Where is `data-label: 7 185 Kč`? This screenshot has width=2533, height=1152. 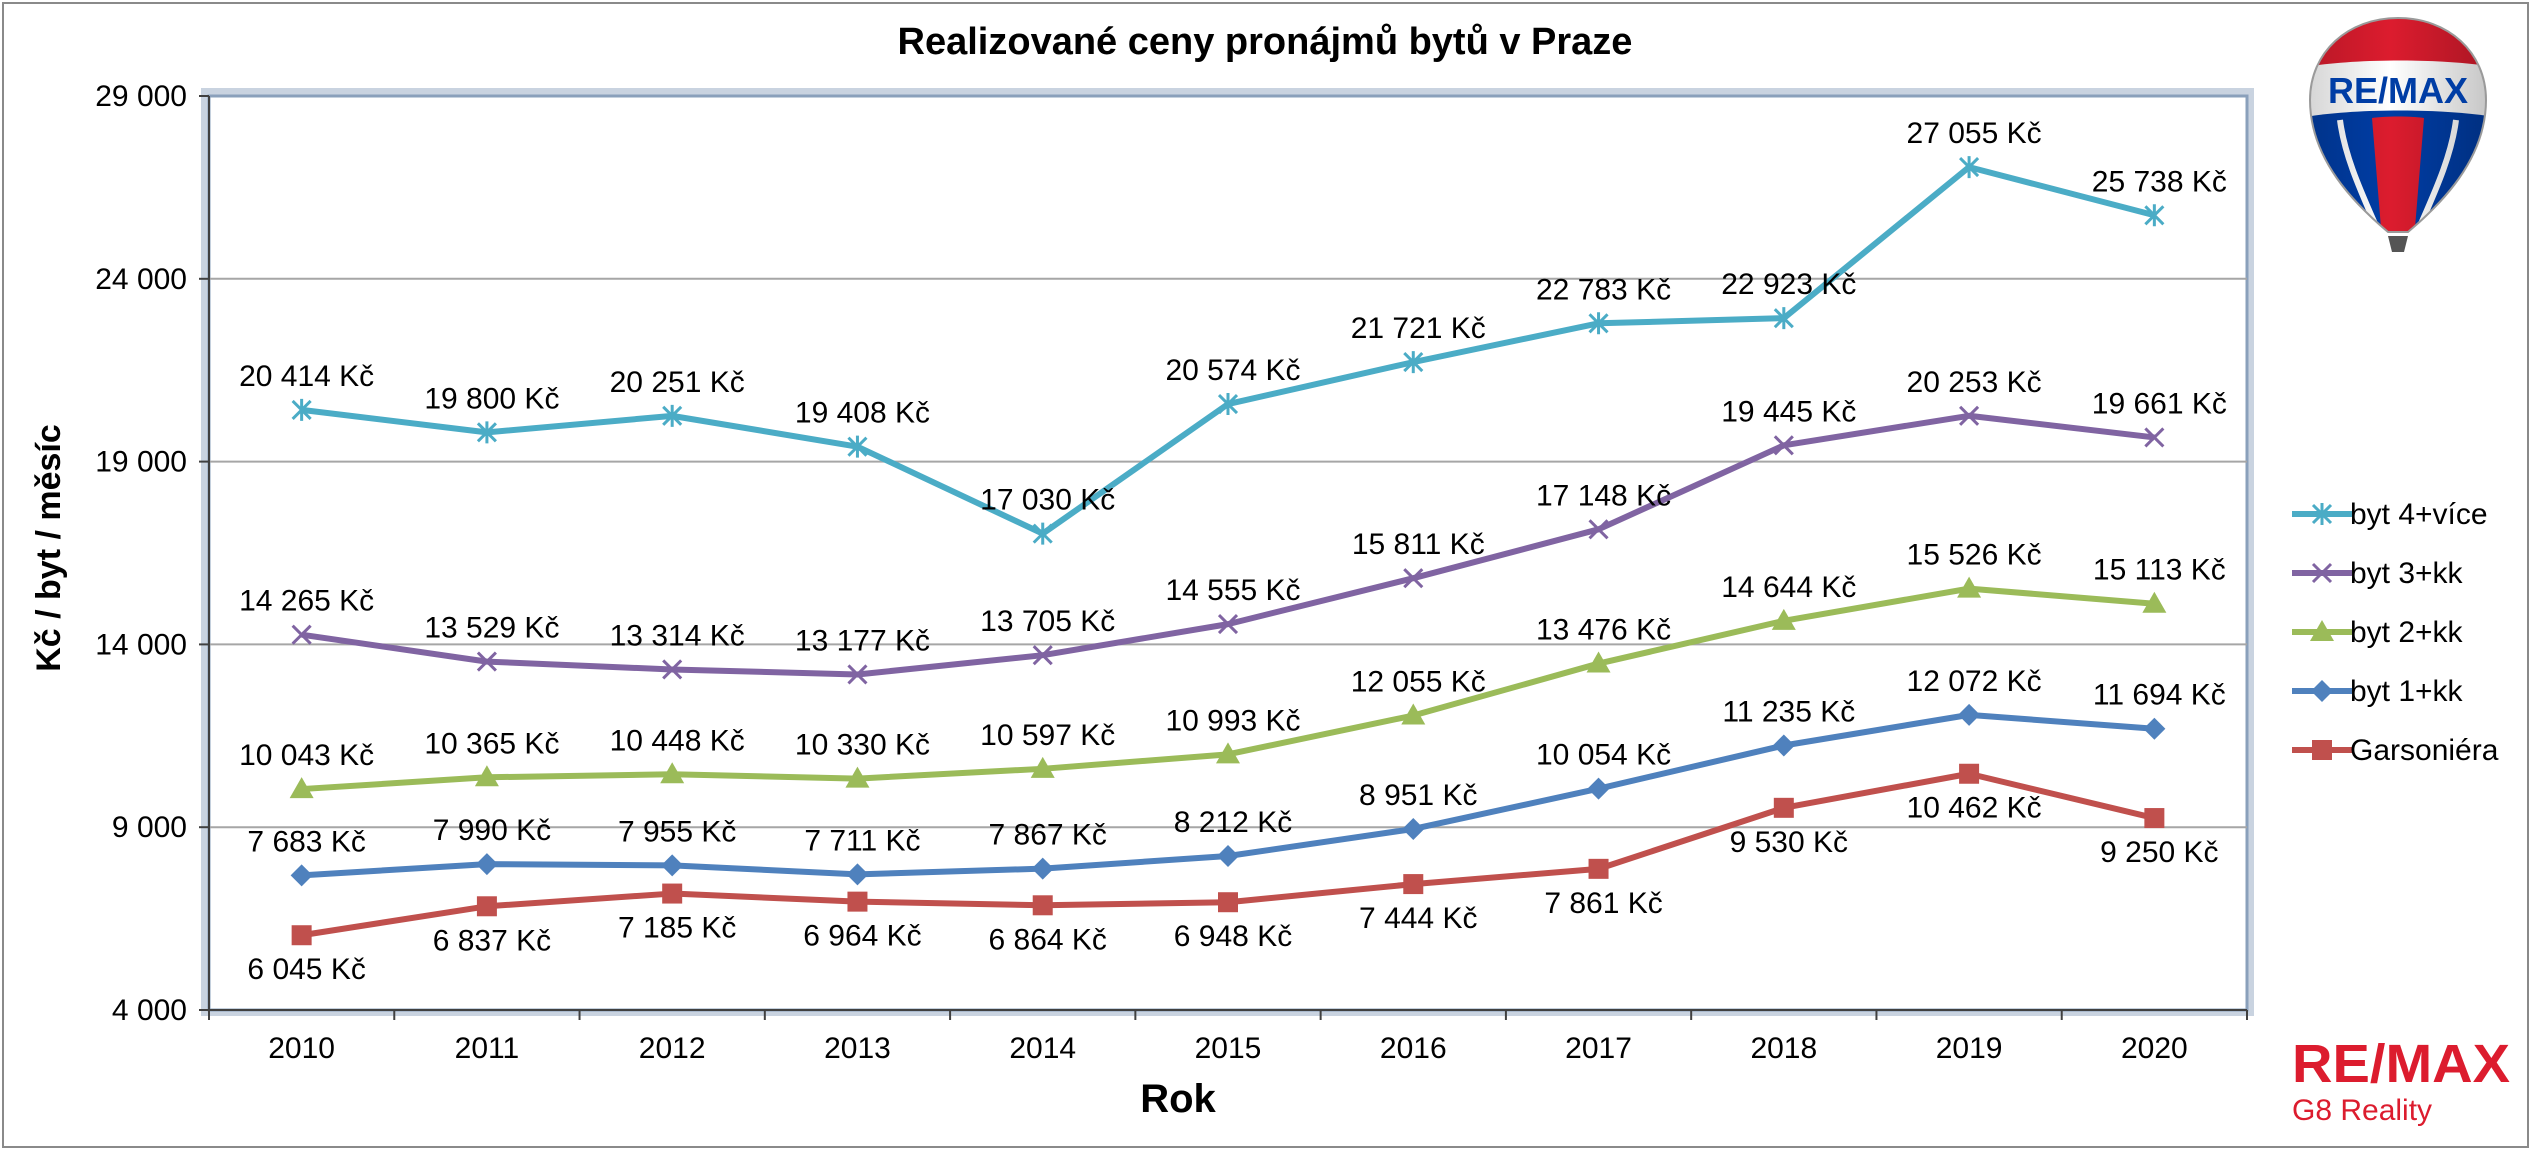
data-label: 7 185 Kč is located at coordinates (677, 928).